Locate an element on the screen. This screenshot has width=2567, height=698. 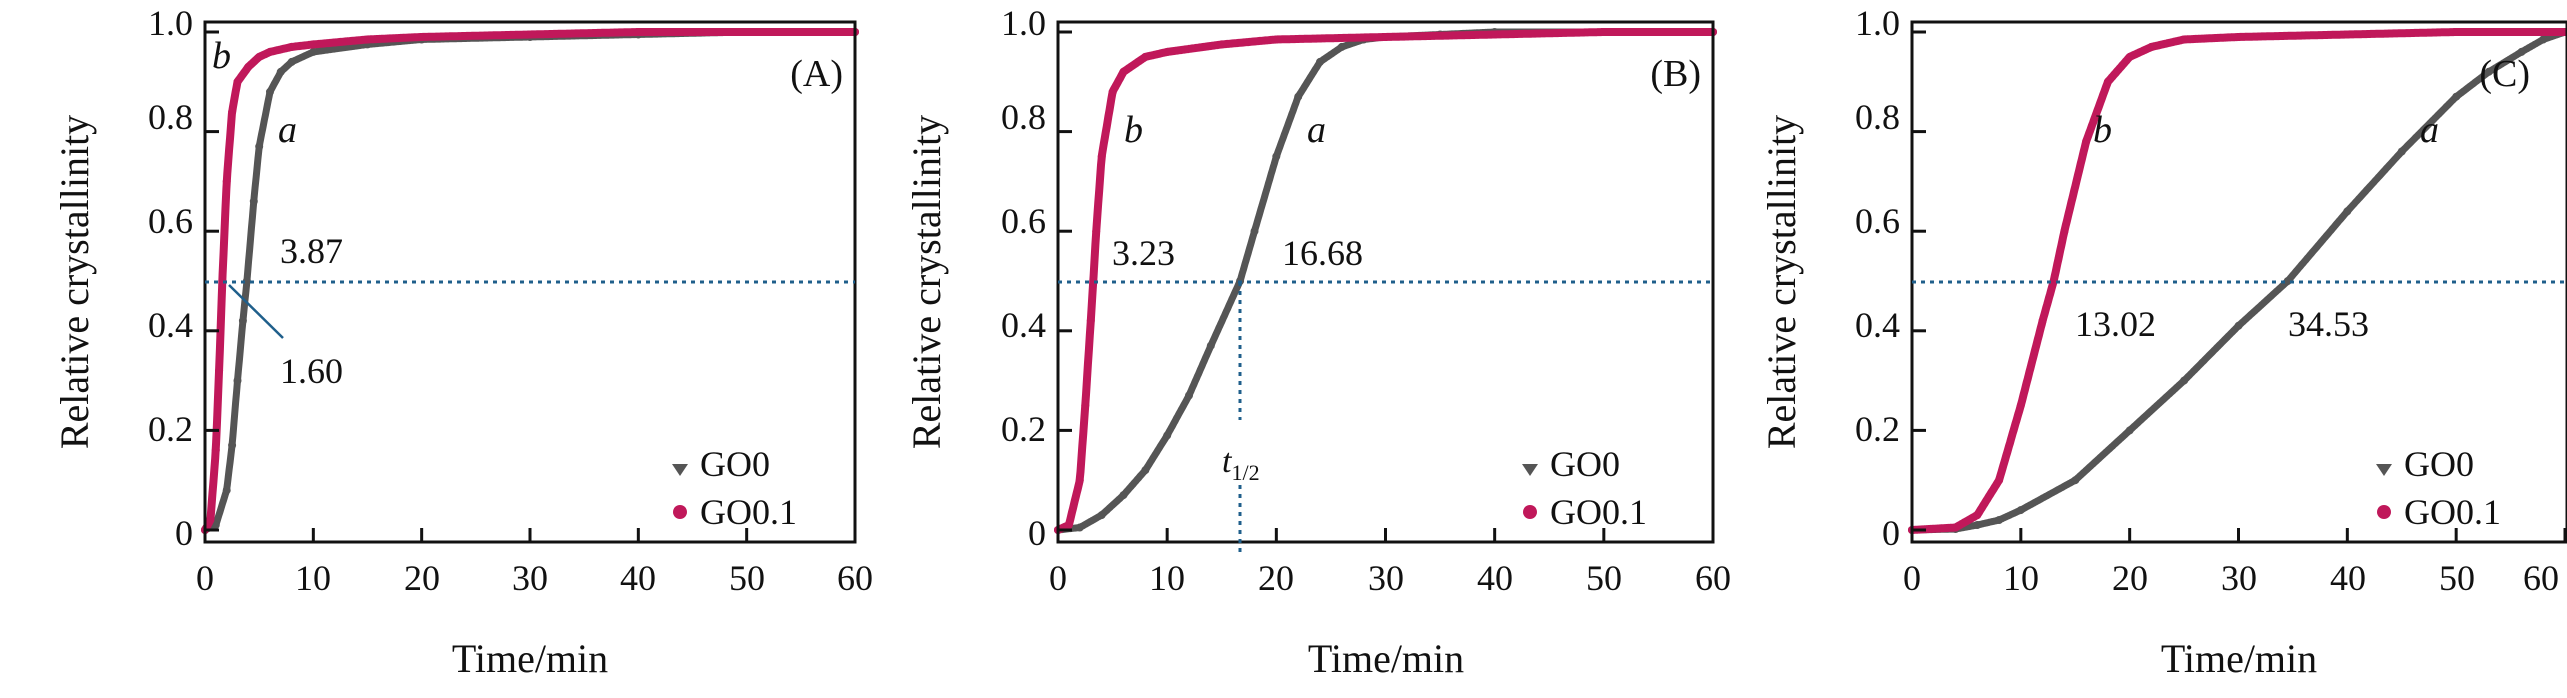
panel-b-legend: GO0 GO0.1 is located at coordinates (1584, 488).